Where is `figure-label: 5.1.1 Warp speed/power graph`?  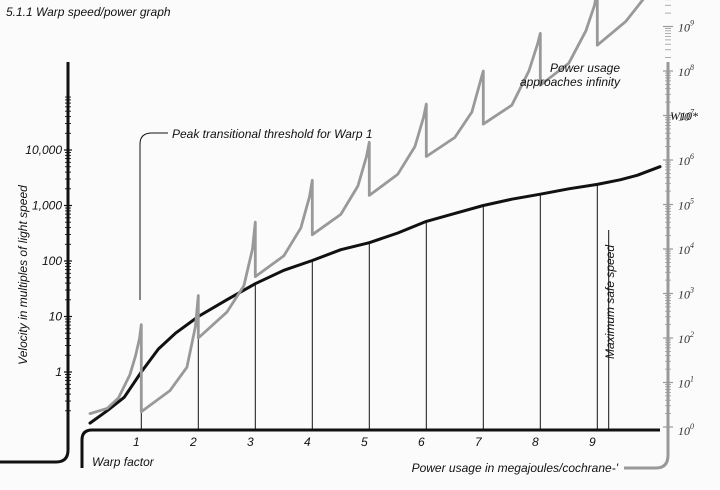 figure-label: 5.1.1 Warp speed/power graph is located at coordinates (88, 12).